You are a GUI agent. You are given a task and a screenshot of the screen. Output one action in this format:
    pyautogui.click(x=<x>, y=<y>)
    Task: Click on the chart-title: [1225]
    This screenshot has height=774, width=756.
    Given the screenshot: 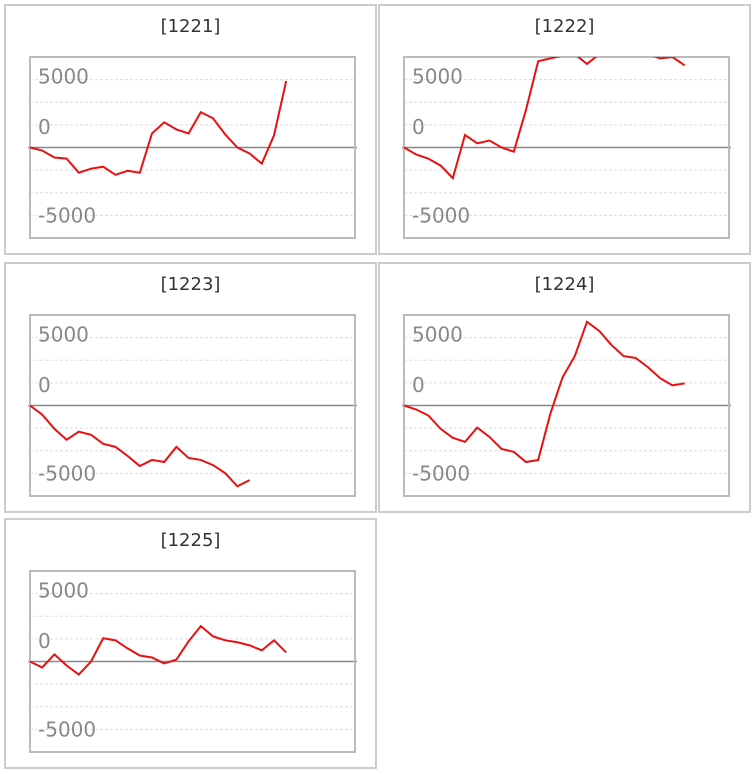 What is the action you would take?
    pyautogui.click(x=191, y=540)
    